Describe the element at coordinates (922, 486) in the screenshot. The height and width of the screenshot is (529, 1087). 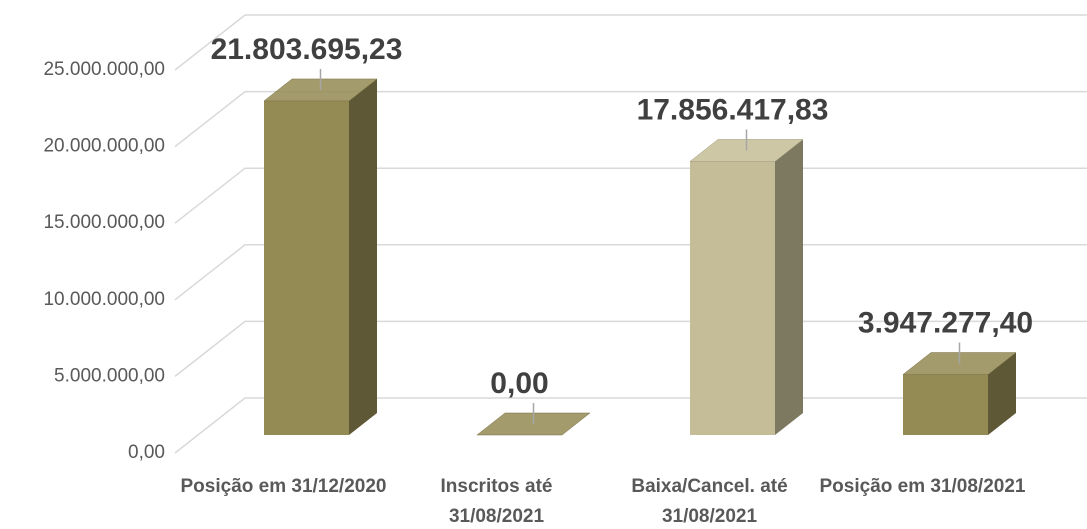
I see `x-tick-label: Posição em 31/08/2021` at that location.